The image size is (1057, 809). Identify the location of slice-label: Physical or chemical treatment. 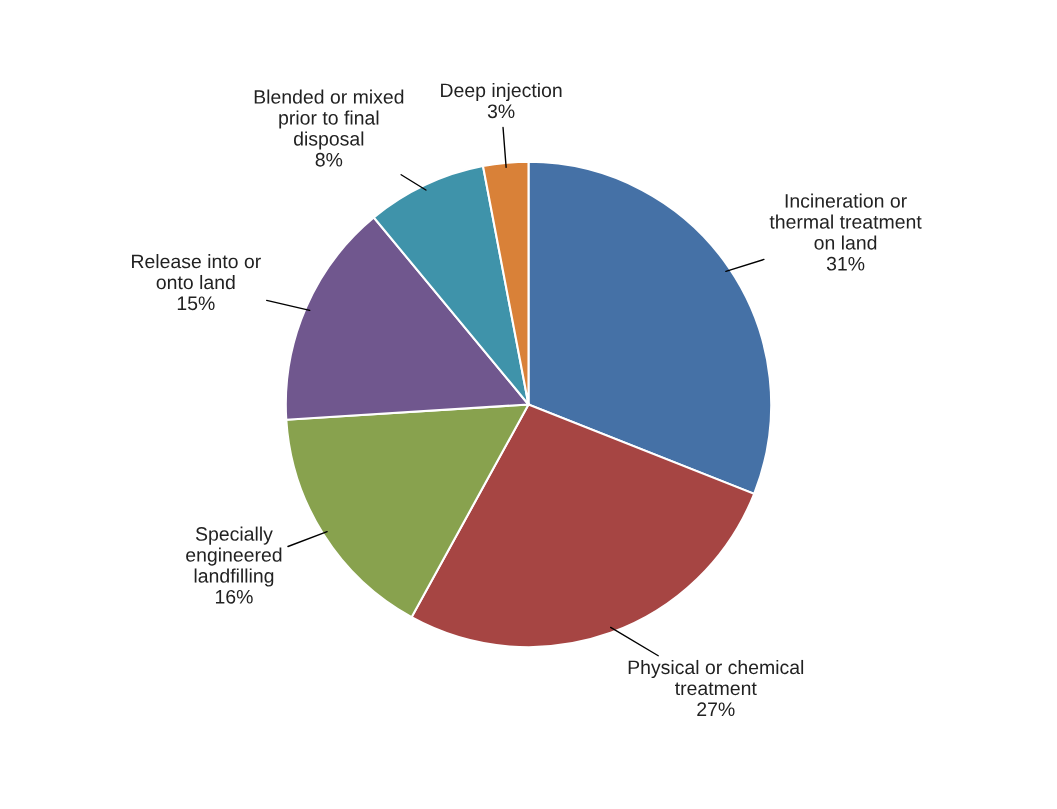
(716, 677).